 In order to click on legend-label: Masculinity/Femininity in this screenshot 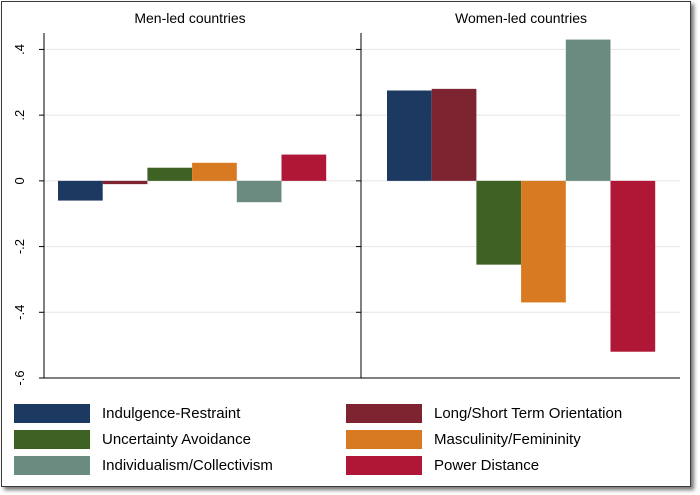, I will do `click(507, 439)`.